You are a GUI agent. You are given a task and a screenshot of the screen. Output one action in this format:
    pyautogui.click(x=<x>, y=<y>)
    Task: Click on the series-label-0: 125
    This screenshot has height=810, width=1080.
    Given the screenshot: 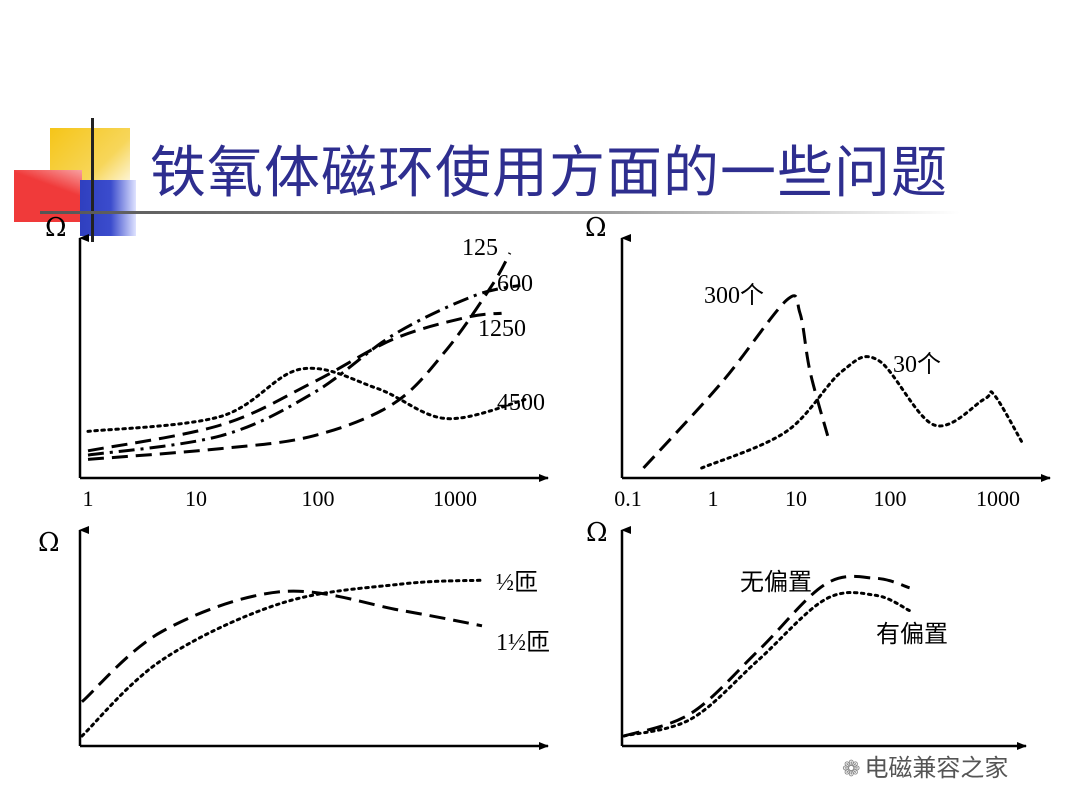 What is the action you would take?
    pyautogui.click(x=480, y=248)
    